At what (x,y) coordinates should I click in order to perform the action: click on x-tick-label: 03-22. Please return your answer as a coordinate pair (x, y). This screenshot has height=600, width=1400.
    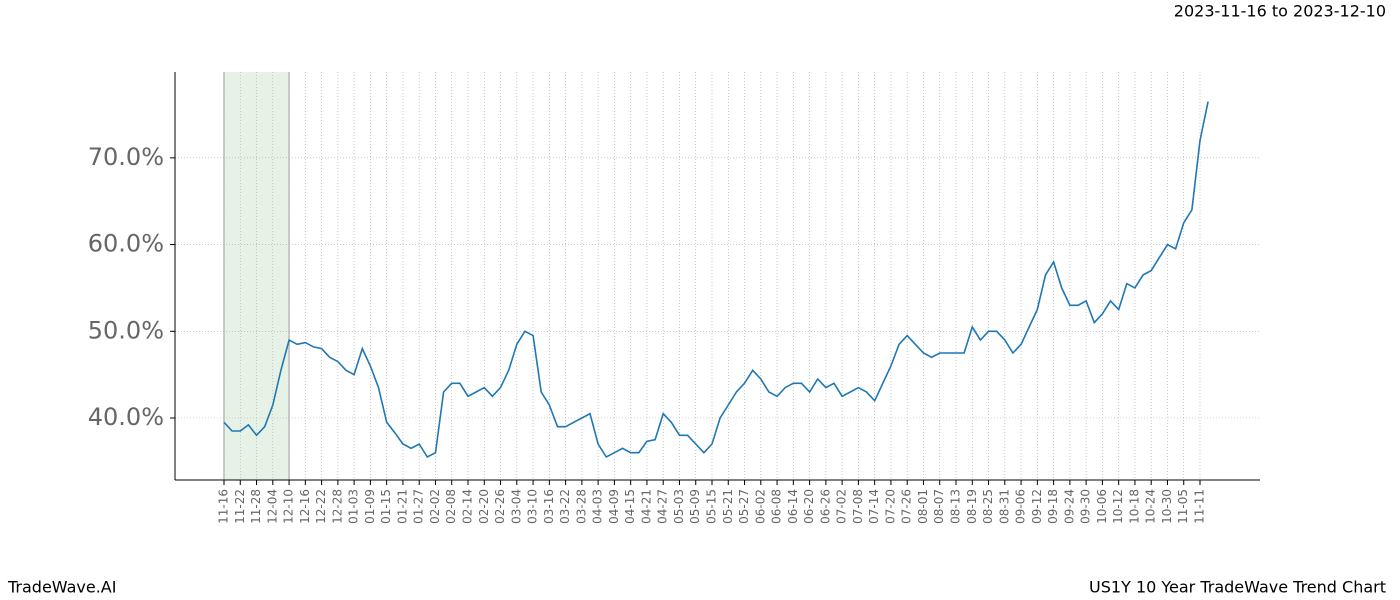
    Looking at the image, I should click on (565, 506).